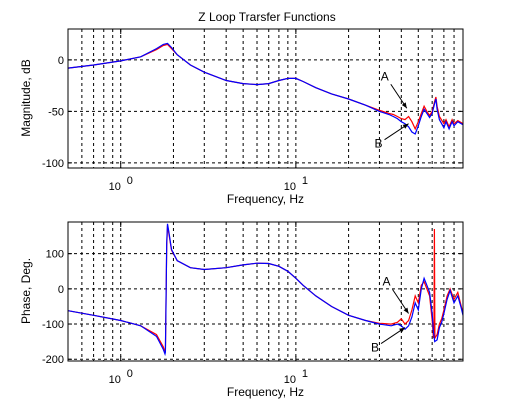 The width and height of the screenshot is (513, 403). What do you see at coordinates (53, 325) in the screenshot?
I see `phase-ytick-label: -100` at bounding box center [53, 325].